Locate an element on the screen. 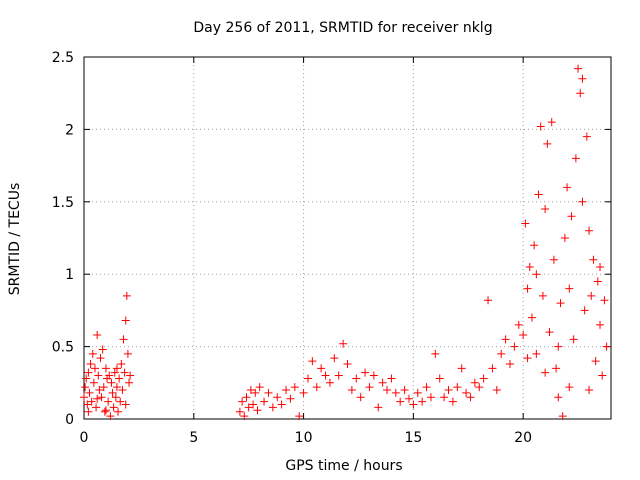 The height and width of the screenshot is (480, 640). x-tick-label: 5 is located at coordinates (193, 438).